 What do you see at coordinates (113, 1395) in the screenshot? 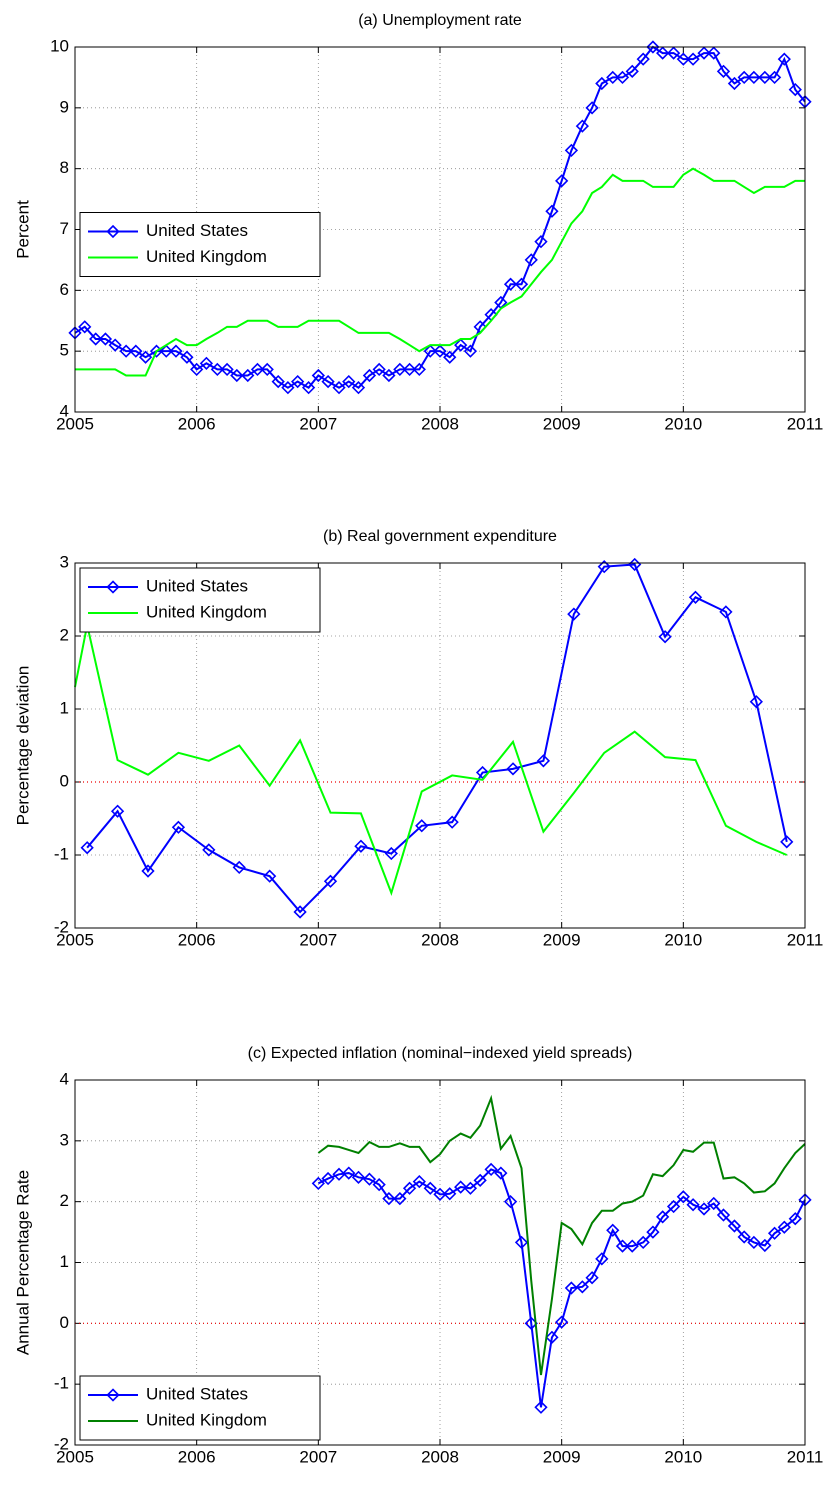
I see `legend-marker` at bounding box center [113, 1395].